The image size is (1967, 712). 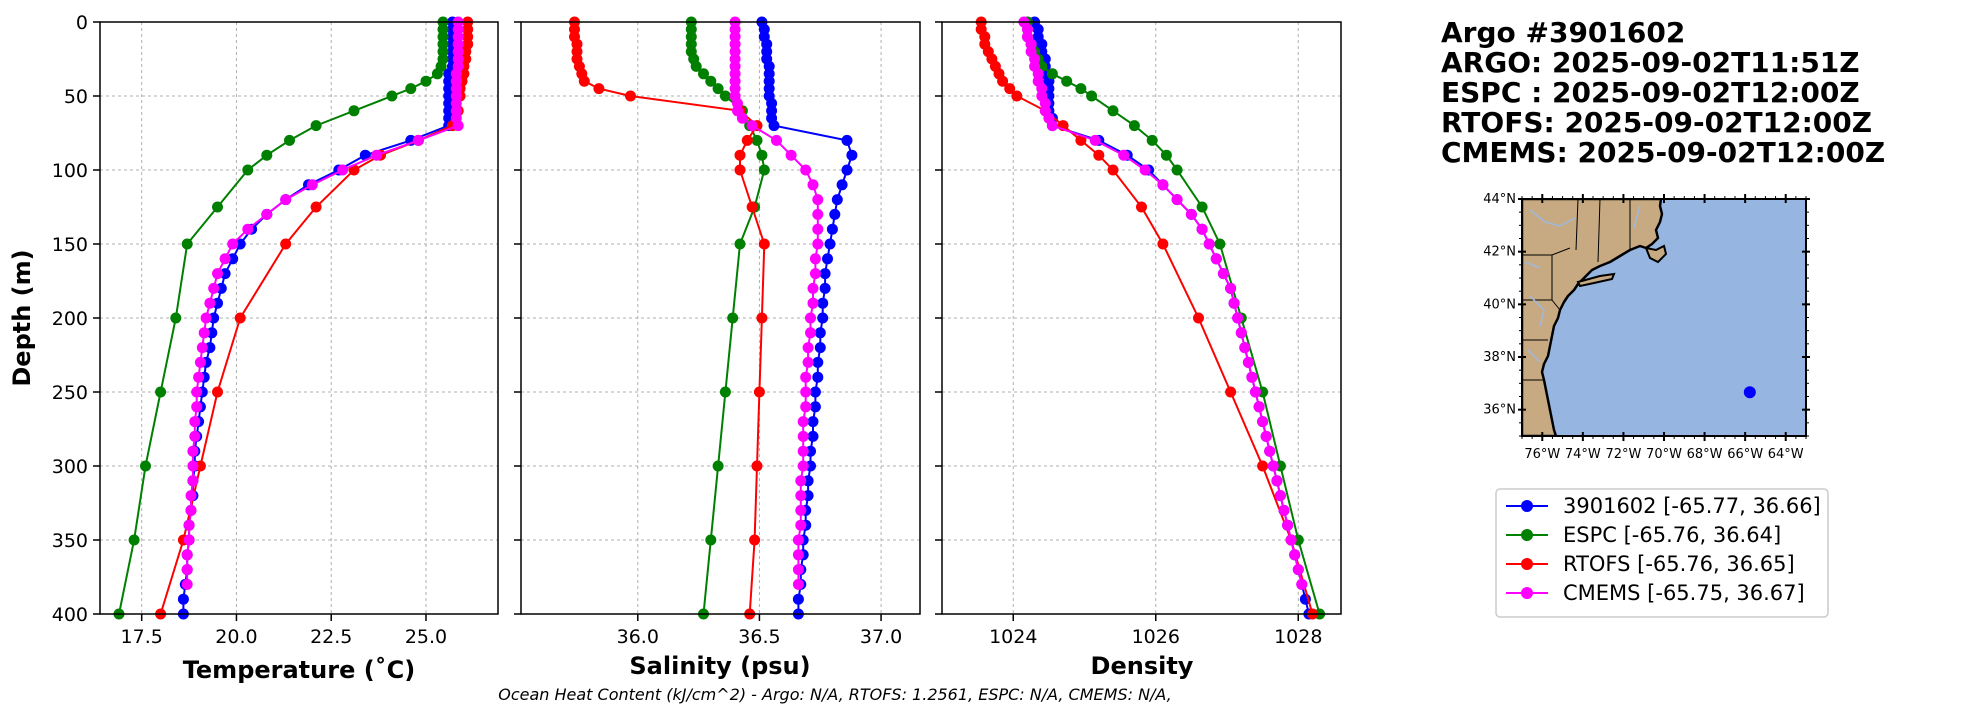 What do you see at coordinates (1663, 152) in the screenshot?
I see `title-cmems-time: CMEMS: 2025-09-02T12:00Z` at bounding box center [1663, 152].